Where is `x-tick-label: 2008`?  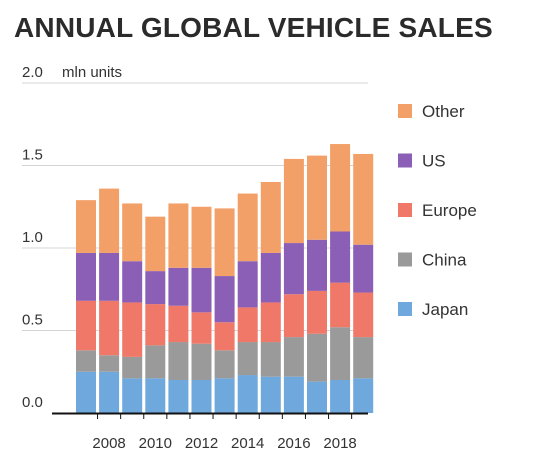
x-tick-label: 2008 is located at coordinates (108, 443).